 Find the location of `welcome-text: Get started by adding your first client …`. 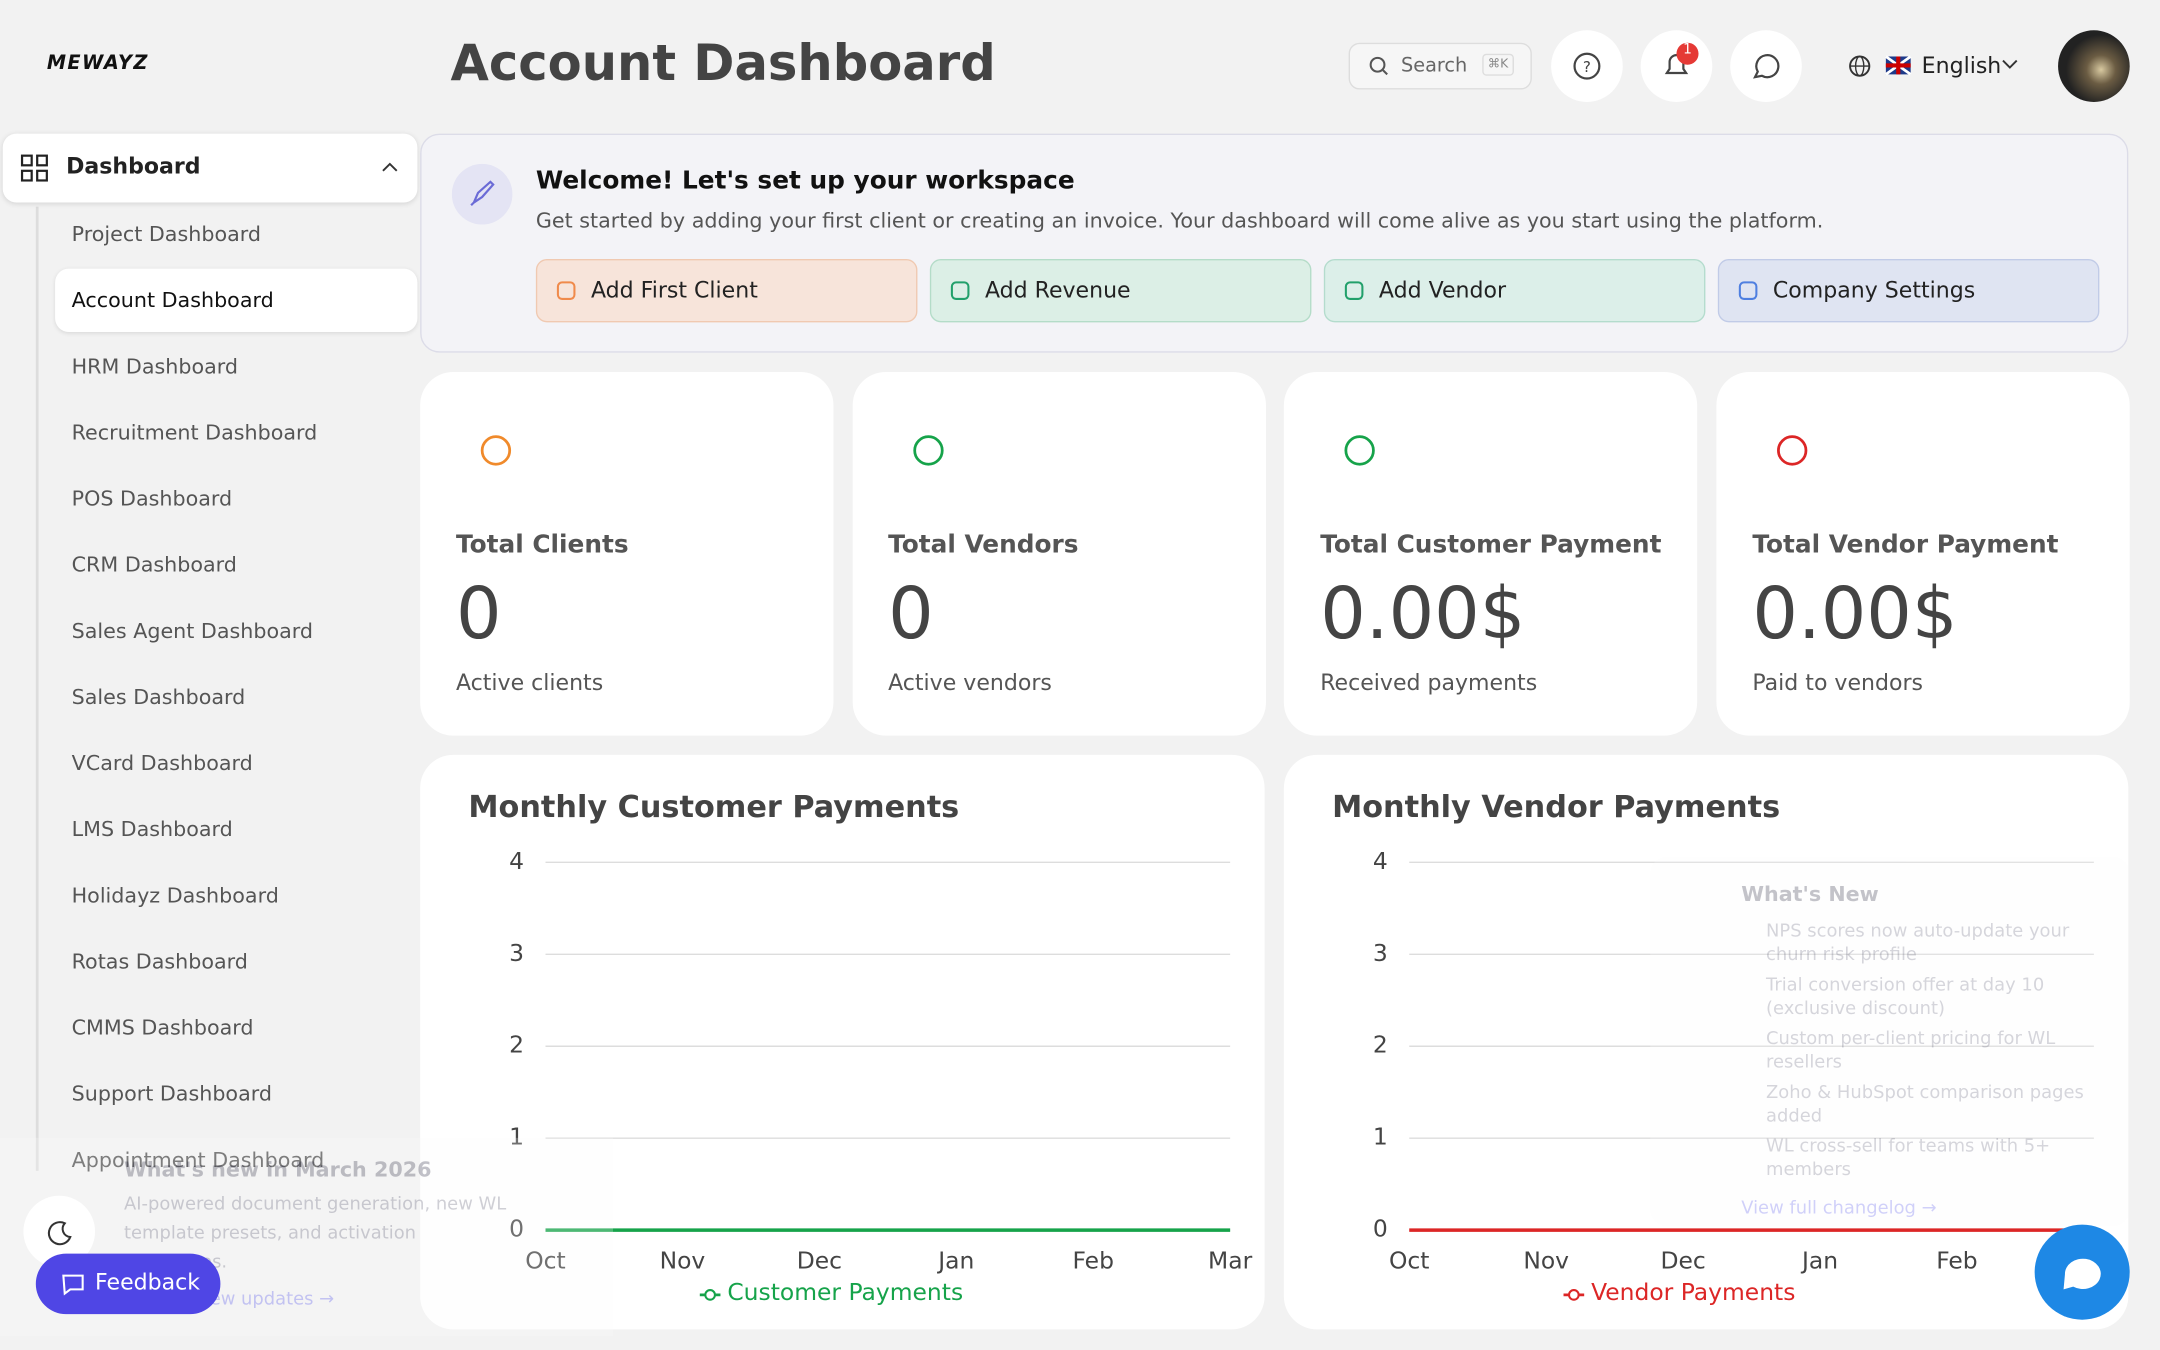

welcome-text: Get started by adding your first client … is located at coordinates (1179, 220).